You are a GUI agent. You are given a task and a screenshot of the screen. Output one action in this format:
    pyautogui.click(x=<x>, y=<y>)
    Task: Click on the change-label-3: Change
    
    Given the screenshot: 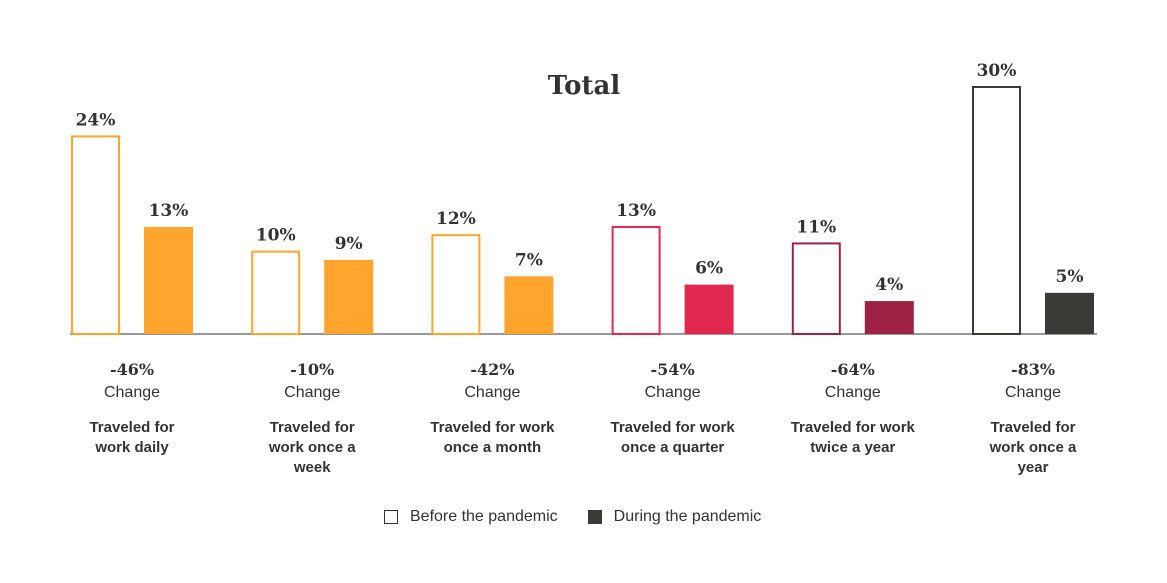 What is the action you would take?
    pyautogui.click(x=673, y=392)
    